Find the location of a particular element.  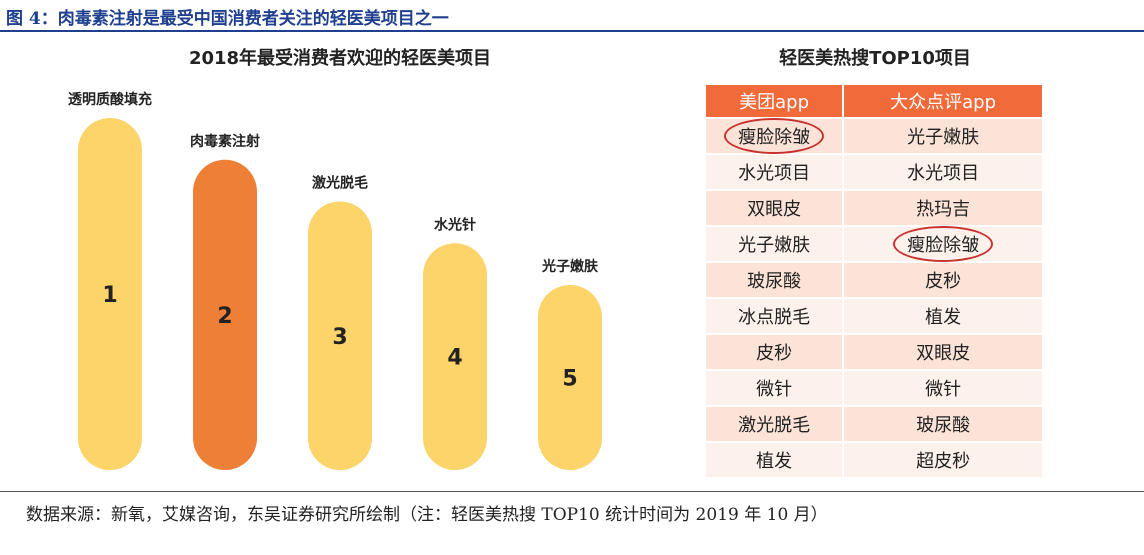

cell-meituan: 微针 is located at coordinates (775, 389).